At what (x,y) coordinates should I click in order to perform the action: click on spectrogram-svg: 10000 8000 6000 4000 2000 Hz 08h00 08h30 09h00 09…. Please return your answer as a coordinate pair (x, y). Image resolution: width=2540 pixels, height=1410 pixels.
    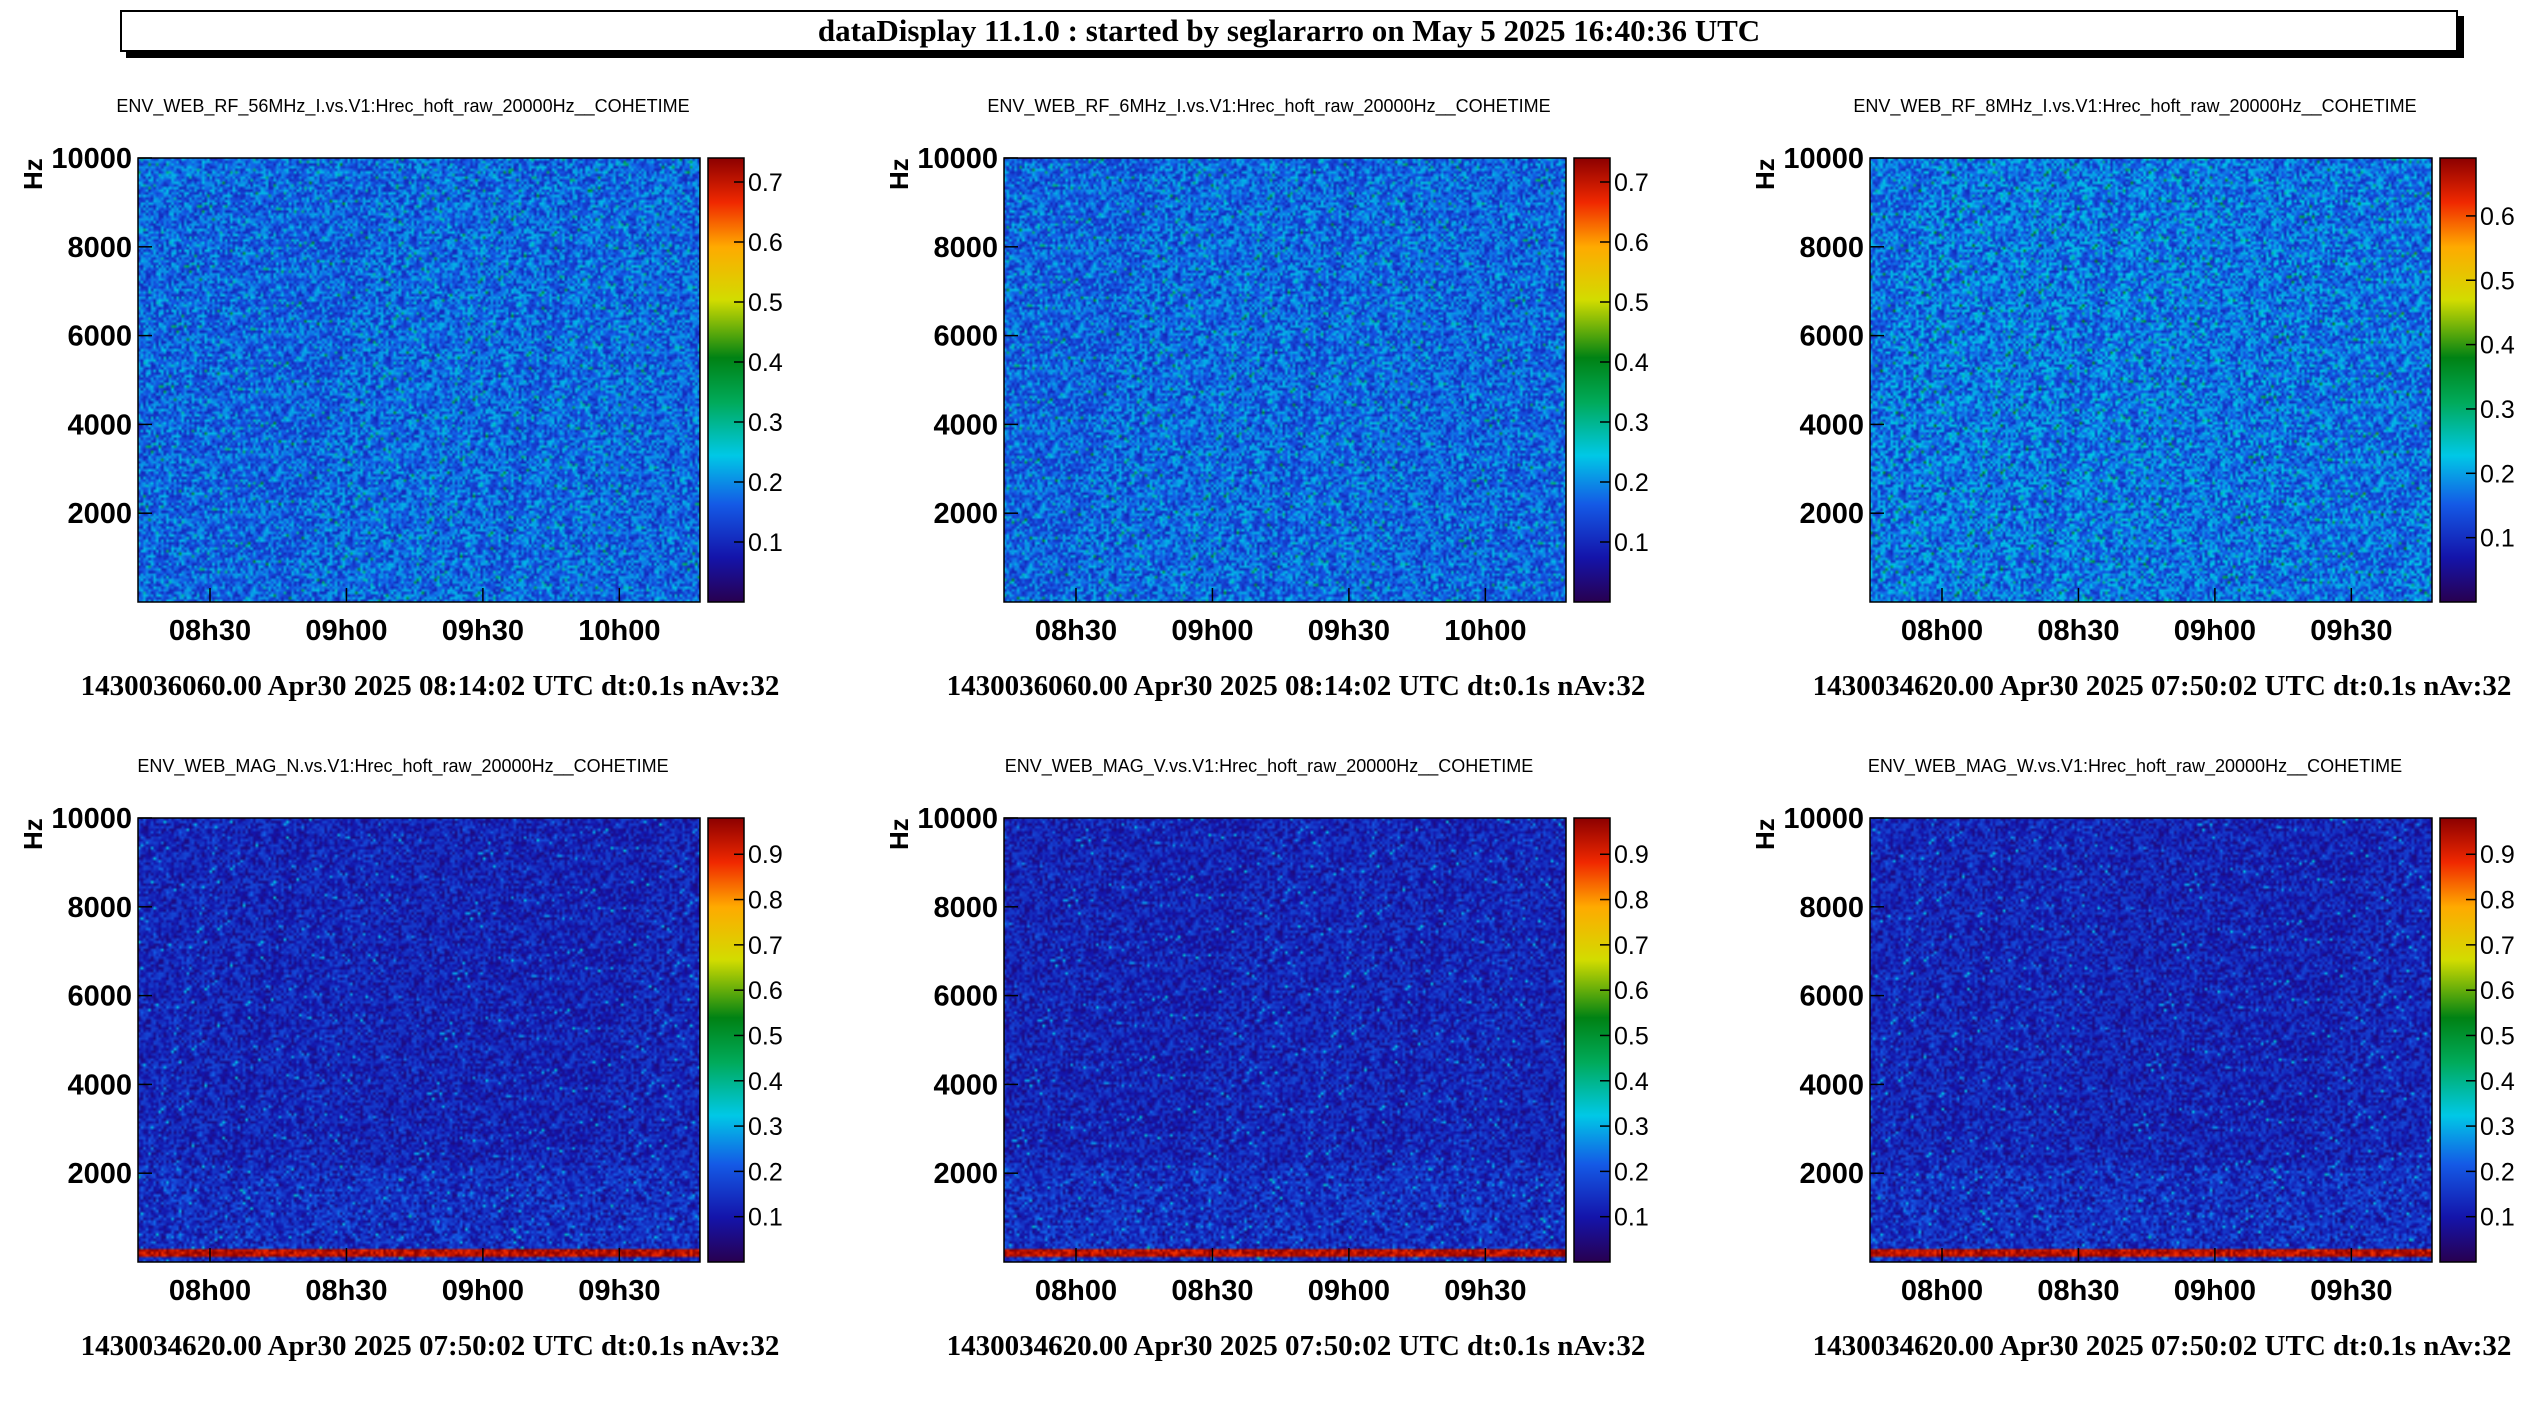
    Looking at the image, I should click on (400, 1055).